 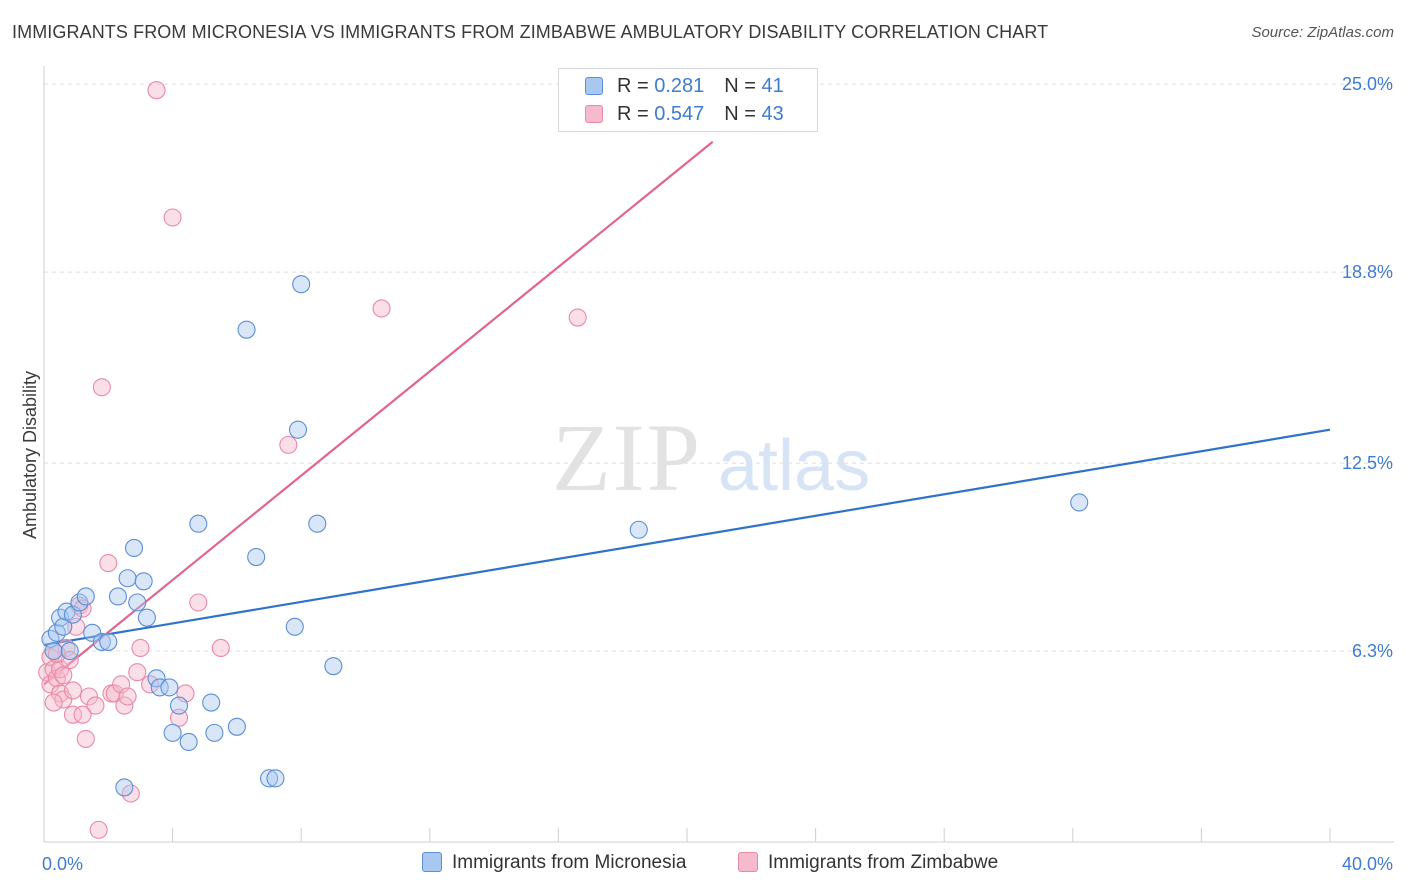 I want to click on legend-row-zimbabwe: R = 0.547 N = 43, so click(x=684, y=114).